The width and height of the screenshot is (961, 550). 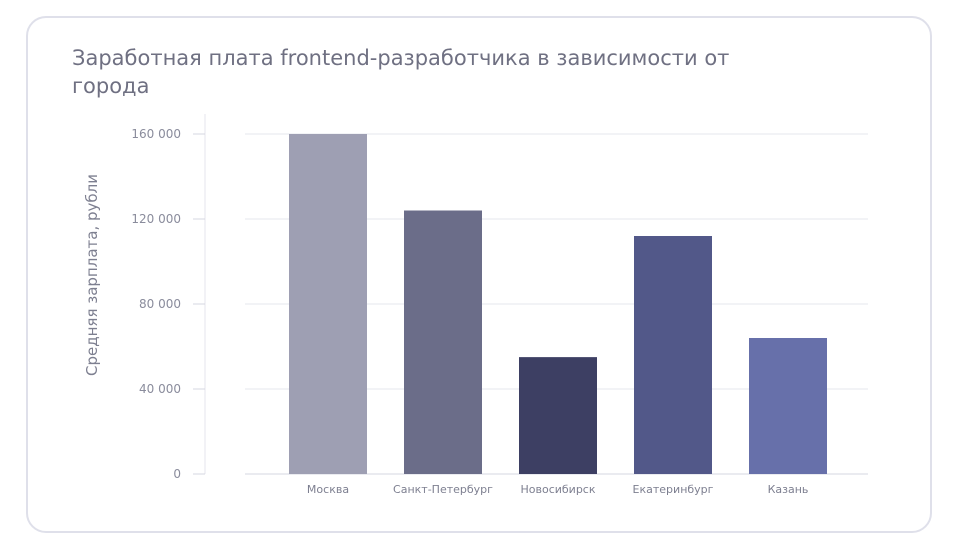 What do you see at coordinates (788, 489) in the screenshot?
I see `x-tick-label: Казань` at bounding box center [788, 489].